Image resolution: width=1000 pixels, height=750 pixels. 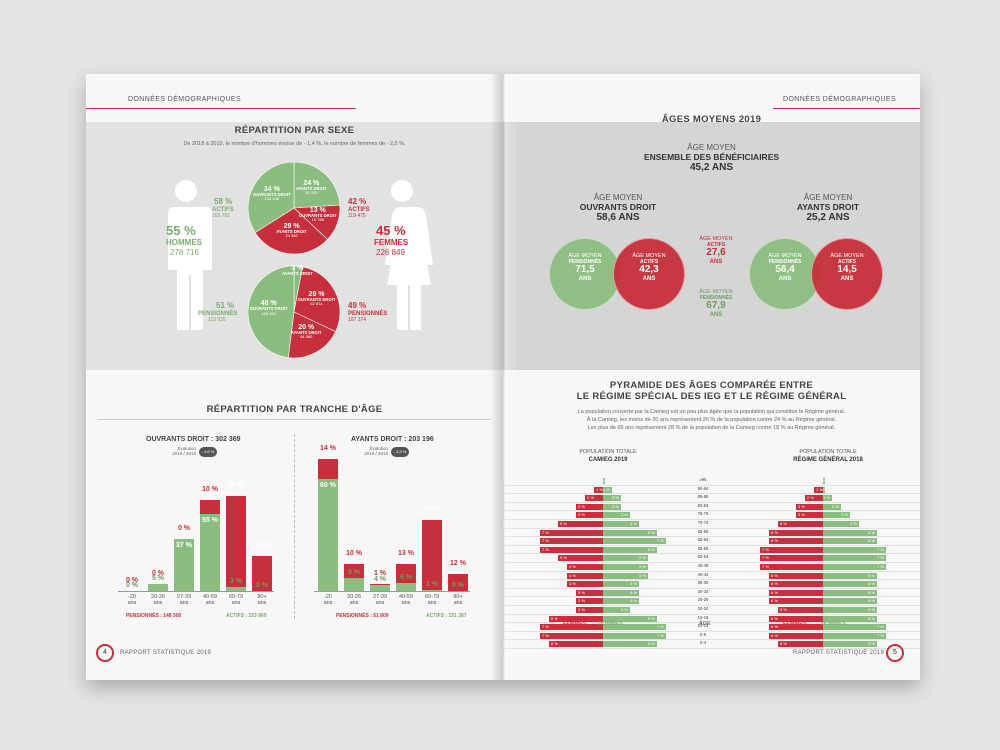 I want to click on pie-slice-pct: 13 %, so click(x=317, y=210).